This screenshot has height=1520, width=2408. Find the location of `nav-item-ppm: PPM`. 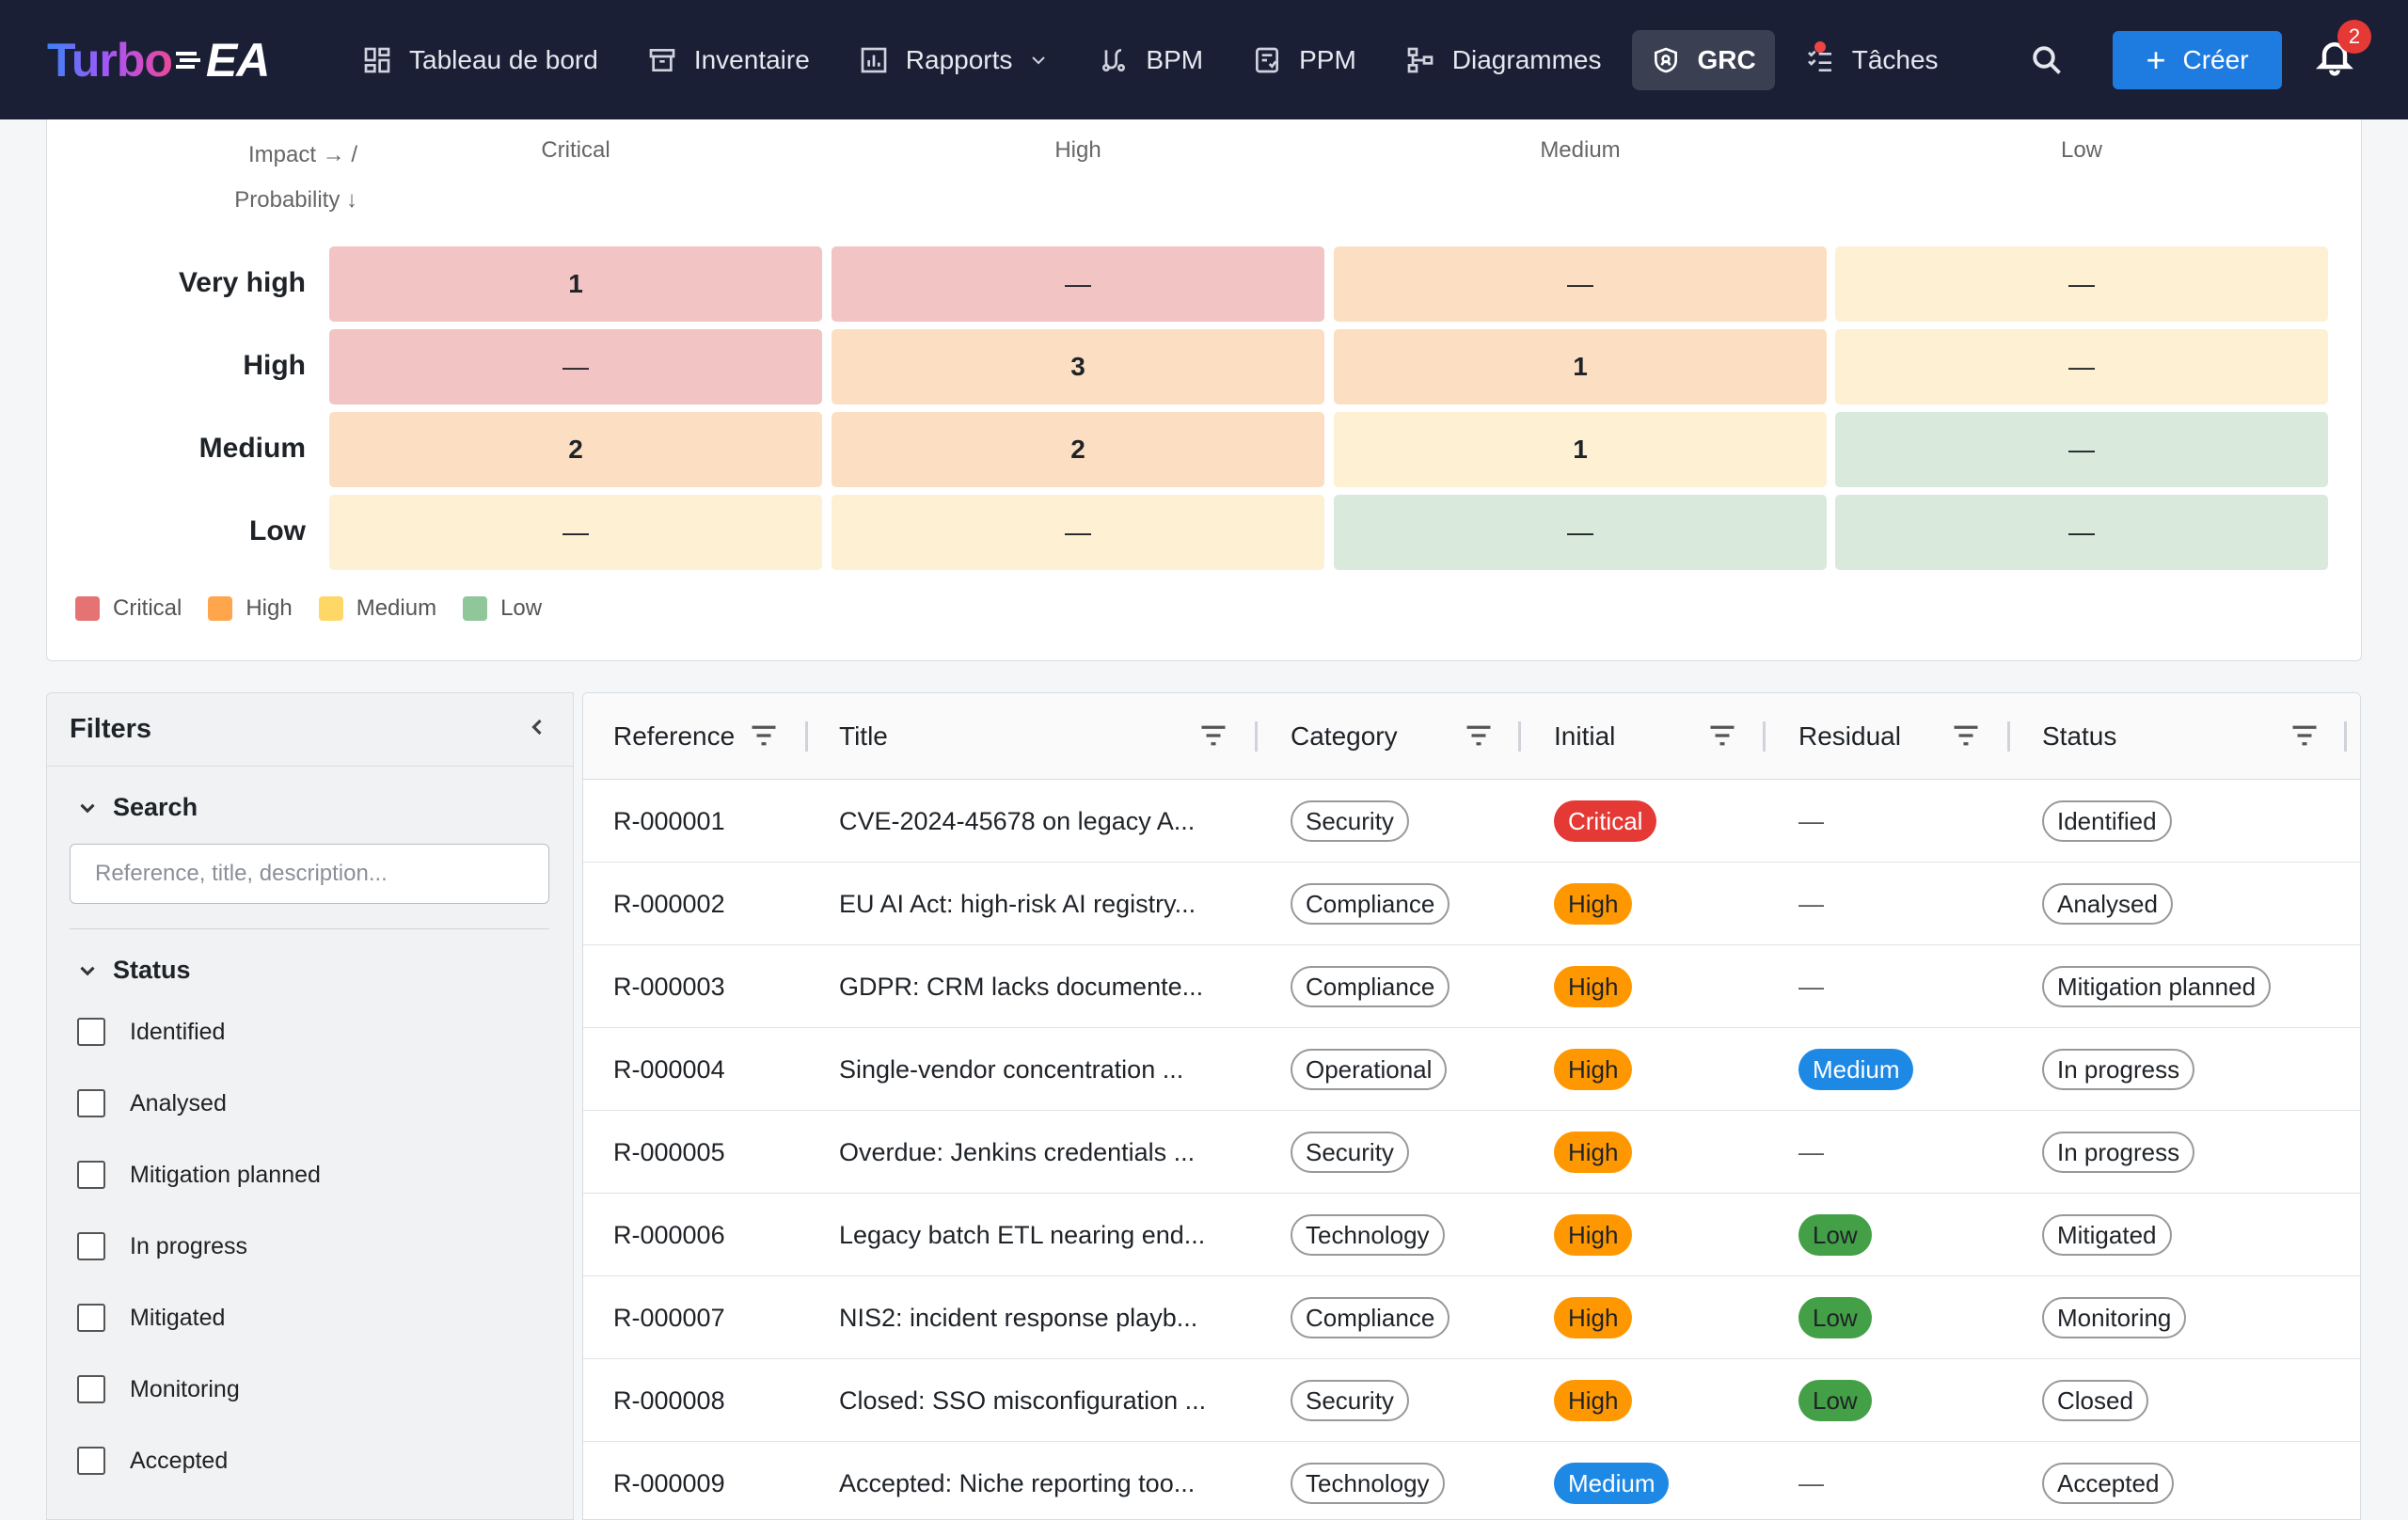

nav-item-ppm: PPM is located at coordinates (1304, 60).